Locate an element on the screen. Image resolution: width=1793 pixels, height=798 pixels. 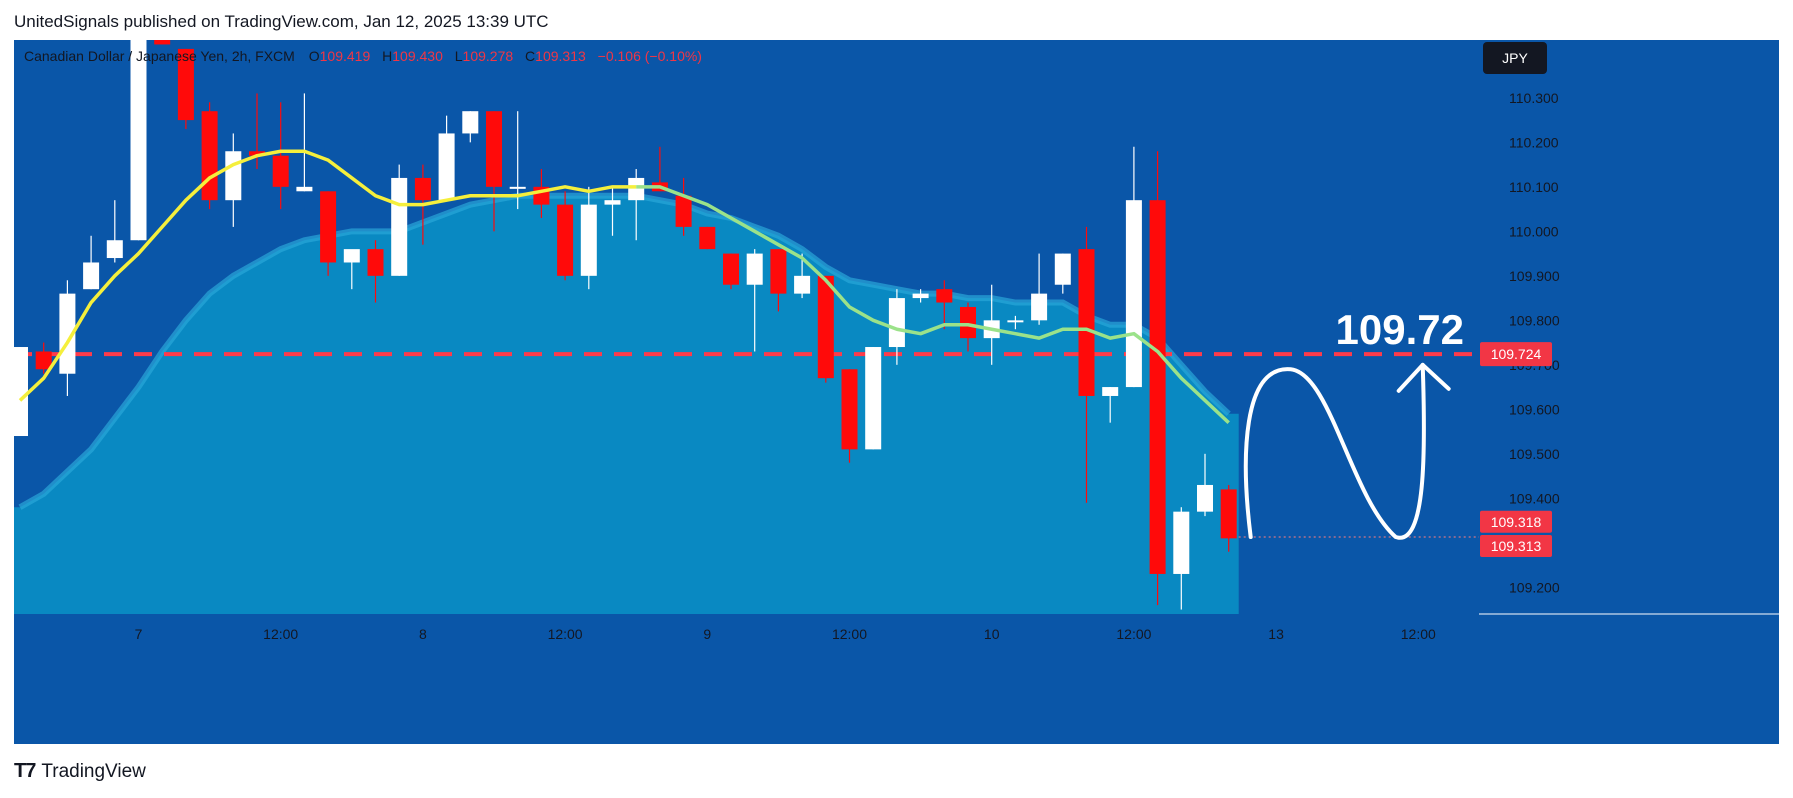
wave-annotation is located at coordinates (1334, 451).